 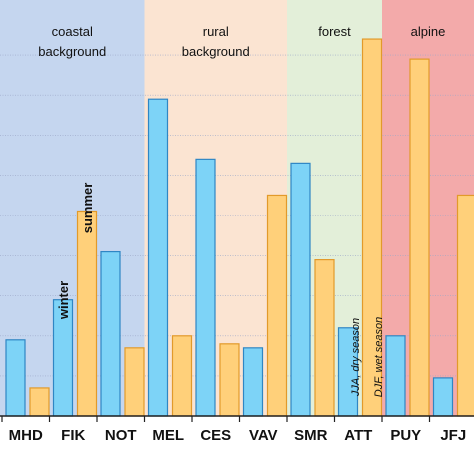 What do you see at coordinates (15, 378) in the screenshot?
I see `bar-winter-MHD` at bounding box center [15, 378].